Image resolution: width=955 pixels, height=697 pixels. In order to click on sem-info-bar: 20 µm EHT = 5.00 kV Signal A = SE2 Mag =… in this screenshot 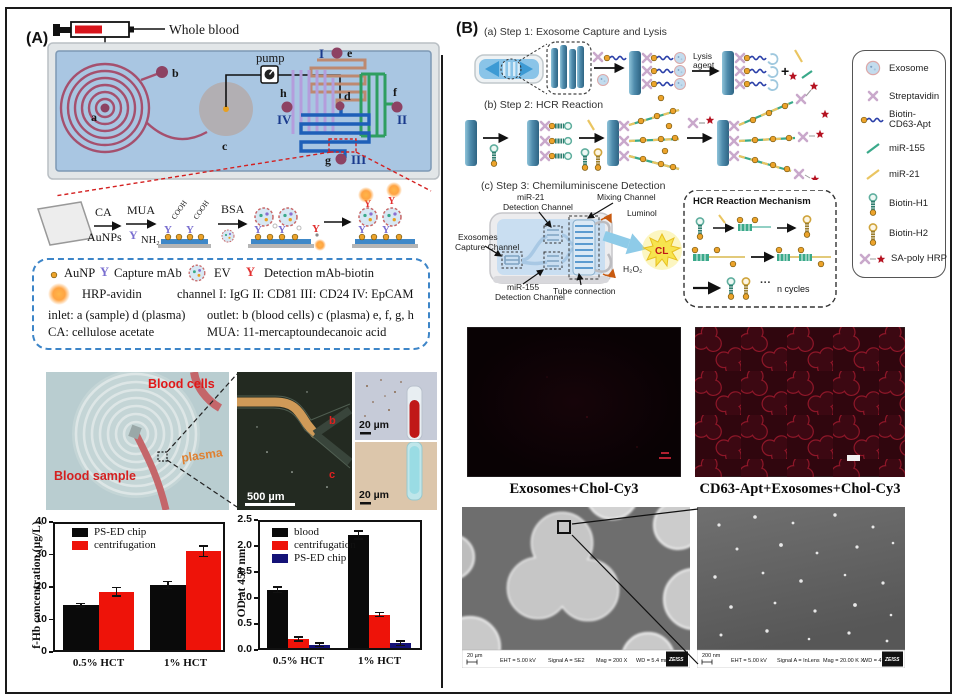, I will do `click(576, 658)`.